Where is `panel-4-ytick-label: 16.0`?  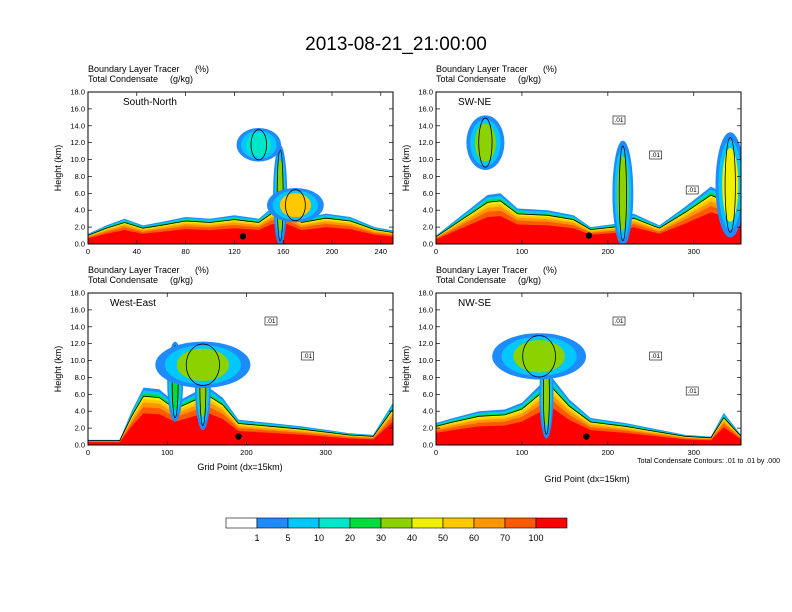
panel-4-ytick-label: 16.0 is located at coordinates (425, 309).